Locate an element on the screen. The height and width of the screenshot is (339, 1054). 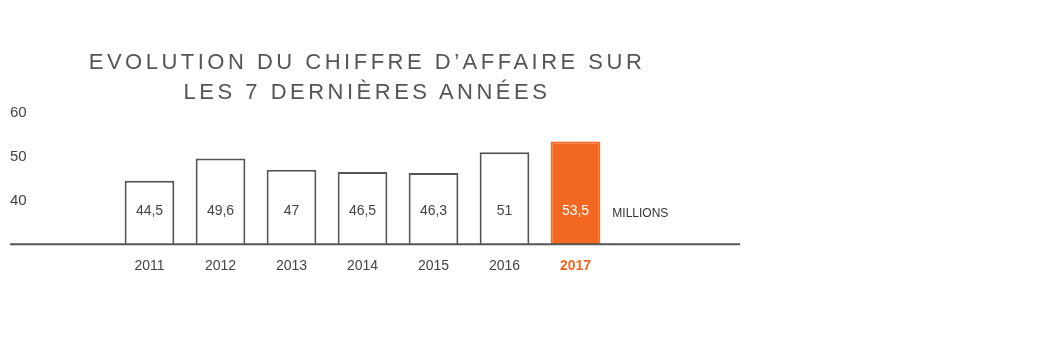
y-tick-label: 40 is located at coordinates (18, 199).